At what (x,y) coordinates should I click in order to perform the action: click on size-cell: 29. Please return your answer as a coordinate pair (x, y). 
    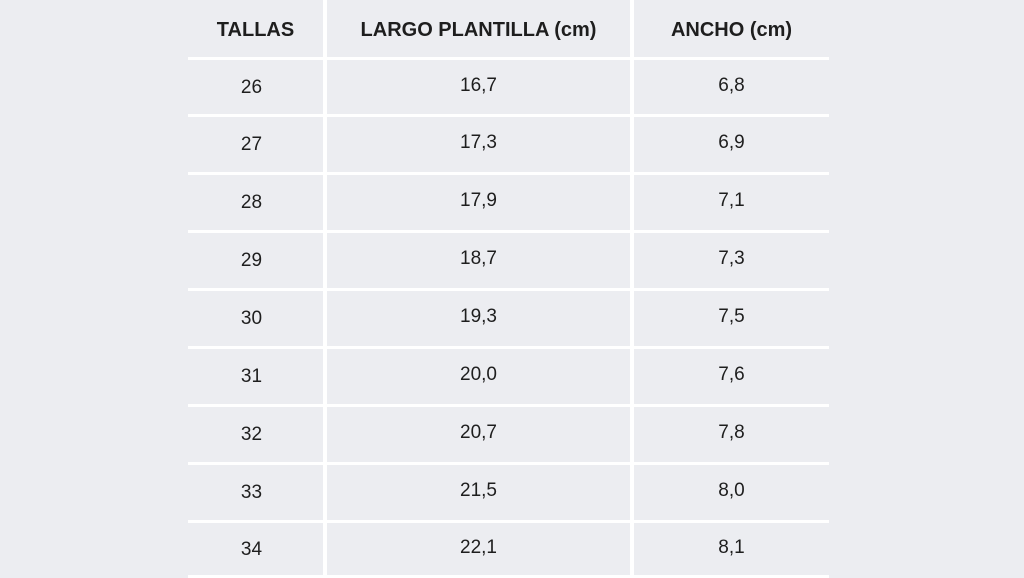
    Looking at the image, I should click on (251, 260).